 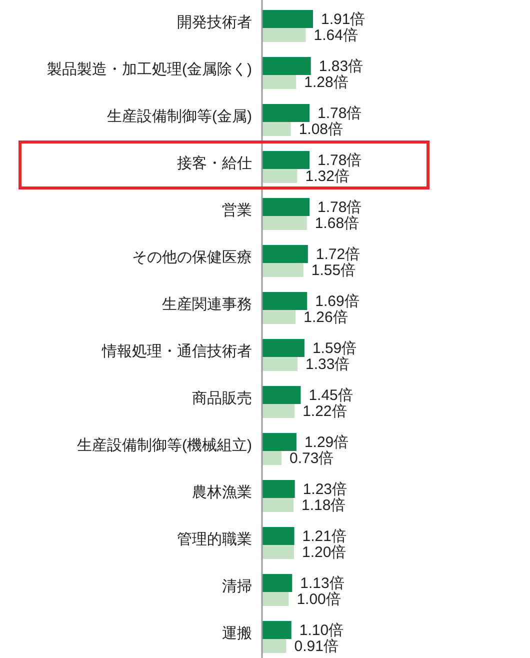 I want to click on y-tick-label: その他の保健医療, so click(x=192, y=257).